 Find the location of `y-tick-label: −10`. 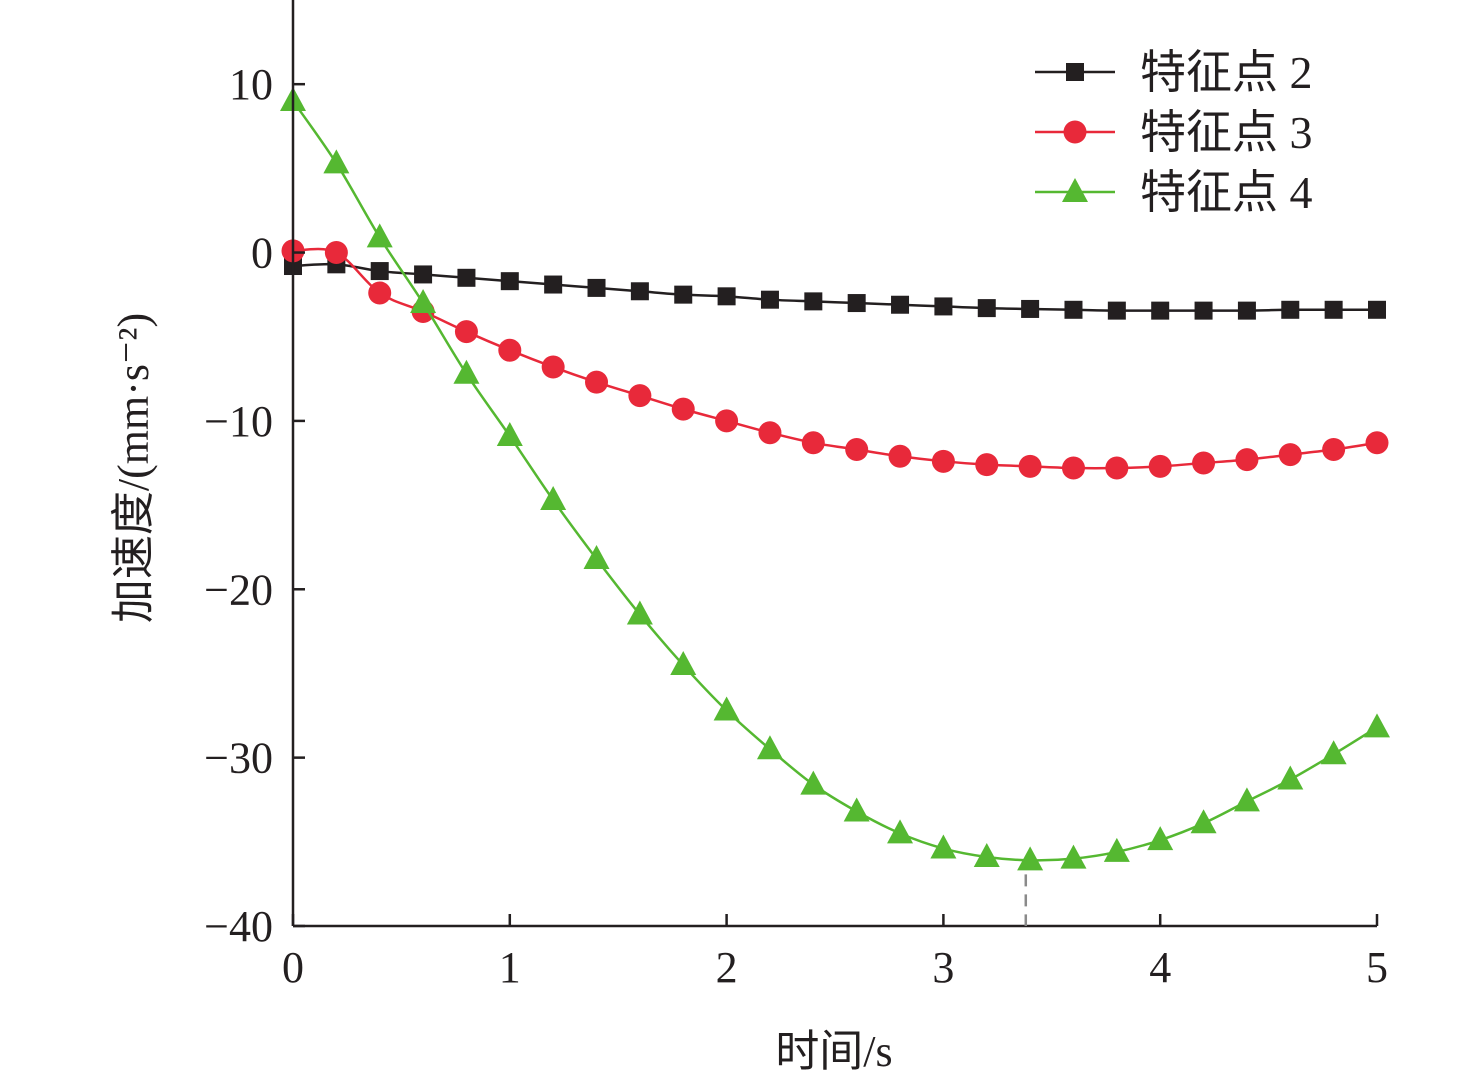

y-tick-label: −10 is located at coordinates (238, 421).